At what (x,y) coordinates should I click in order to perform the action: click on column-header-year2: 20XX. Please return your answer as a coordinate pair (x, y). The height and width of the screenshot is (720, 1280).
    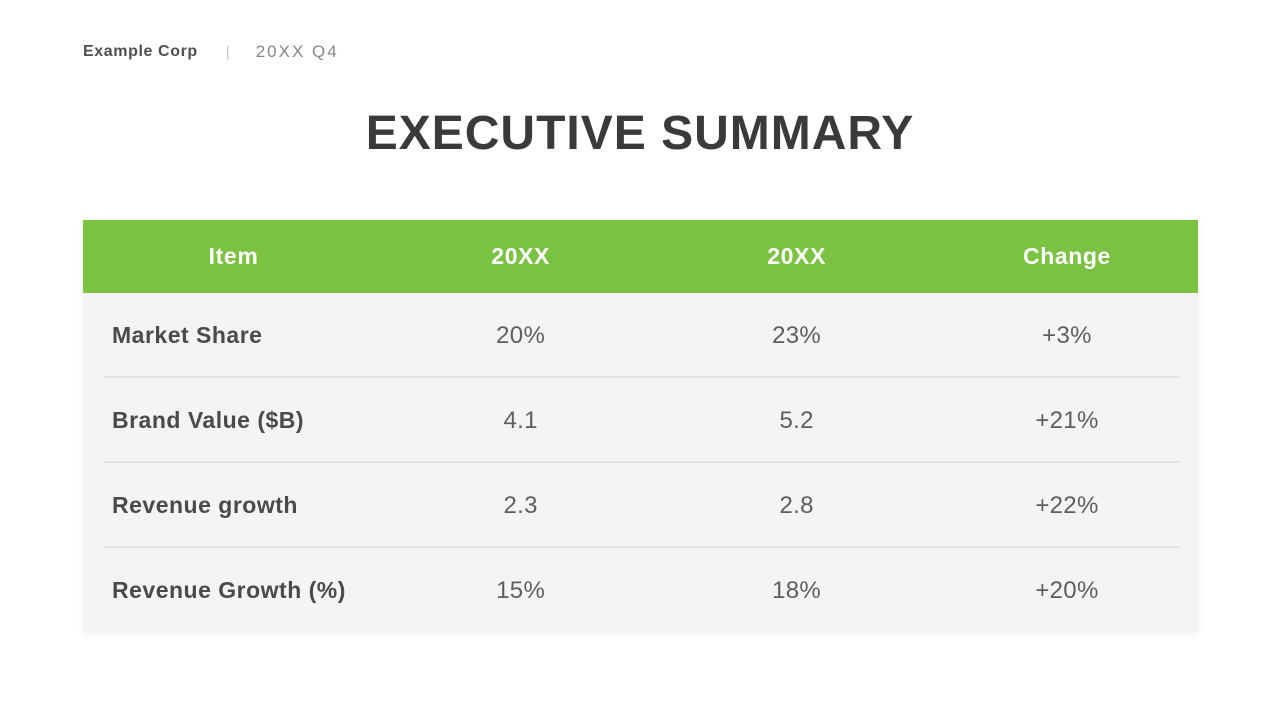
    Looking at the image, I should click on (796, 256).